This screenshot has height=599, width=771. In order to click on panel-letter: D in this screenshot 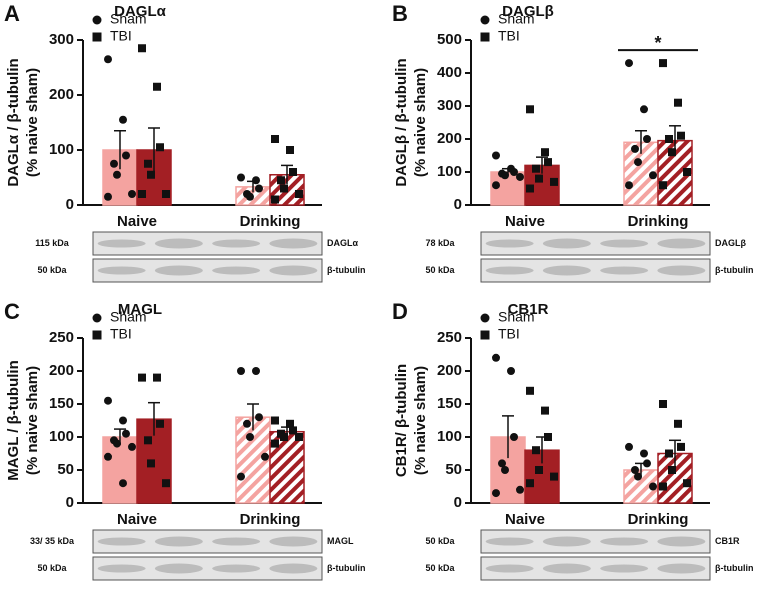, I will do `click(400, 311)`.